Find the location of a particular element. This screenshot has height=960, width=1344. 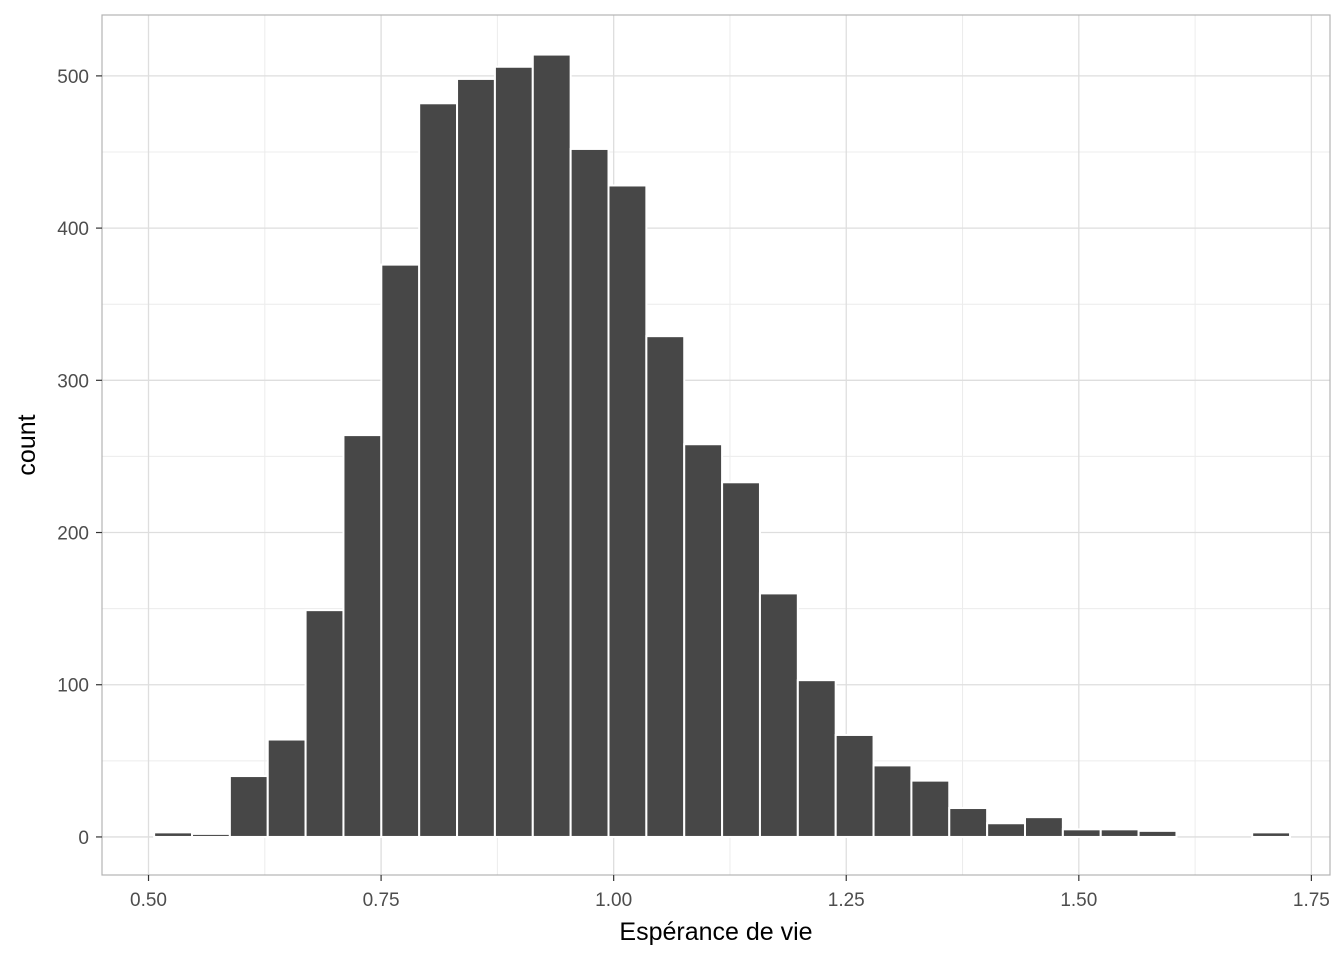

y-tick-label: 300 is located at coordinates (73, 381).